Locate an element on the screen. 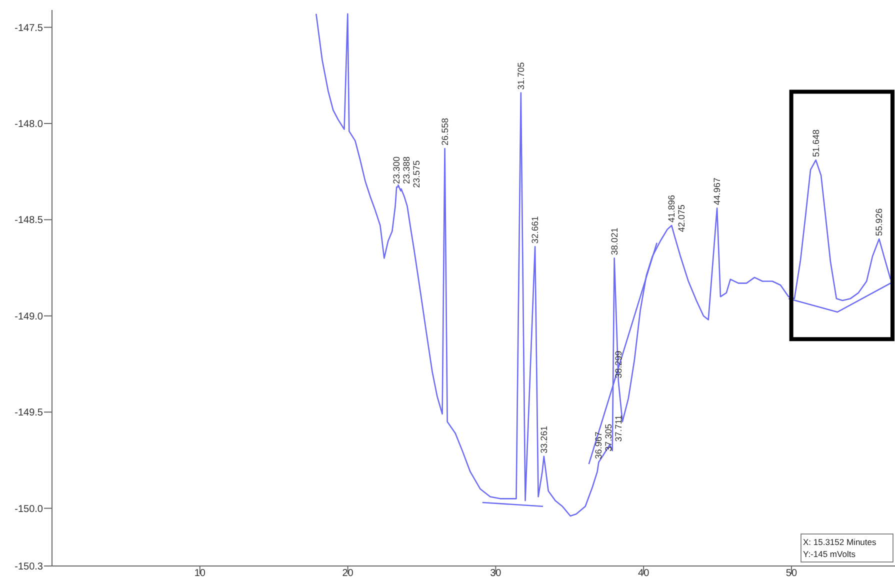 This screenshot has height=577, width=895. y-tick-label: -149.0 is located at coordinates (29, 316).